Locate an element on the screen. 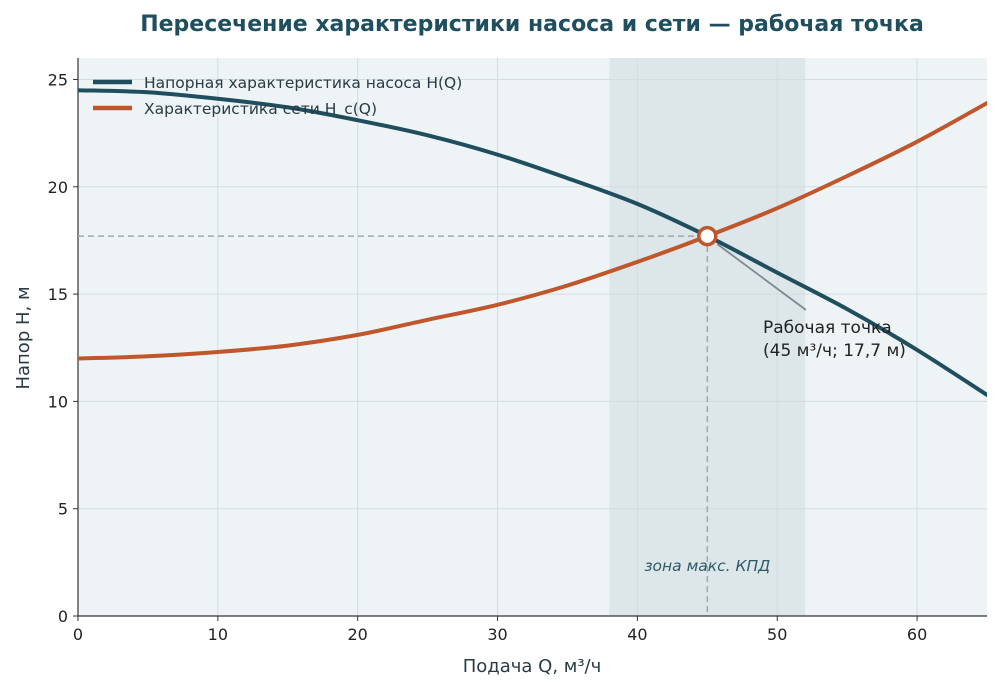 The width and height of the screenshot is (1000, 689). x-tick-label: 30 is located at coordinates (497, 634).